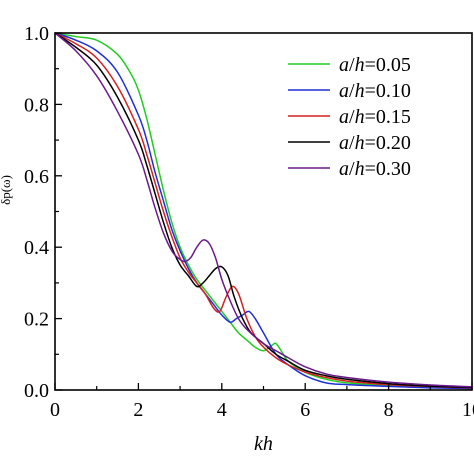 This screenshot has width=474, height=474. What do you see at coordinates (36, 391) in the screenshot?
I see `y-tick-label: 0.0` at bounding box center [36, 391].